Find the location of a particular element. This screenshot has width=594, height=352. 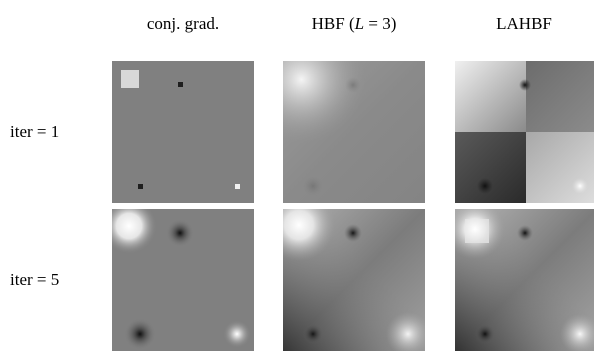

row-label-iter-1: iter = 1 is located at coordinates (35, 131).